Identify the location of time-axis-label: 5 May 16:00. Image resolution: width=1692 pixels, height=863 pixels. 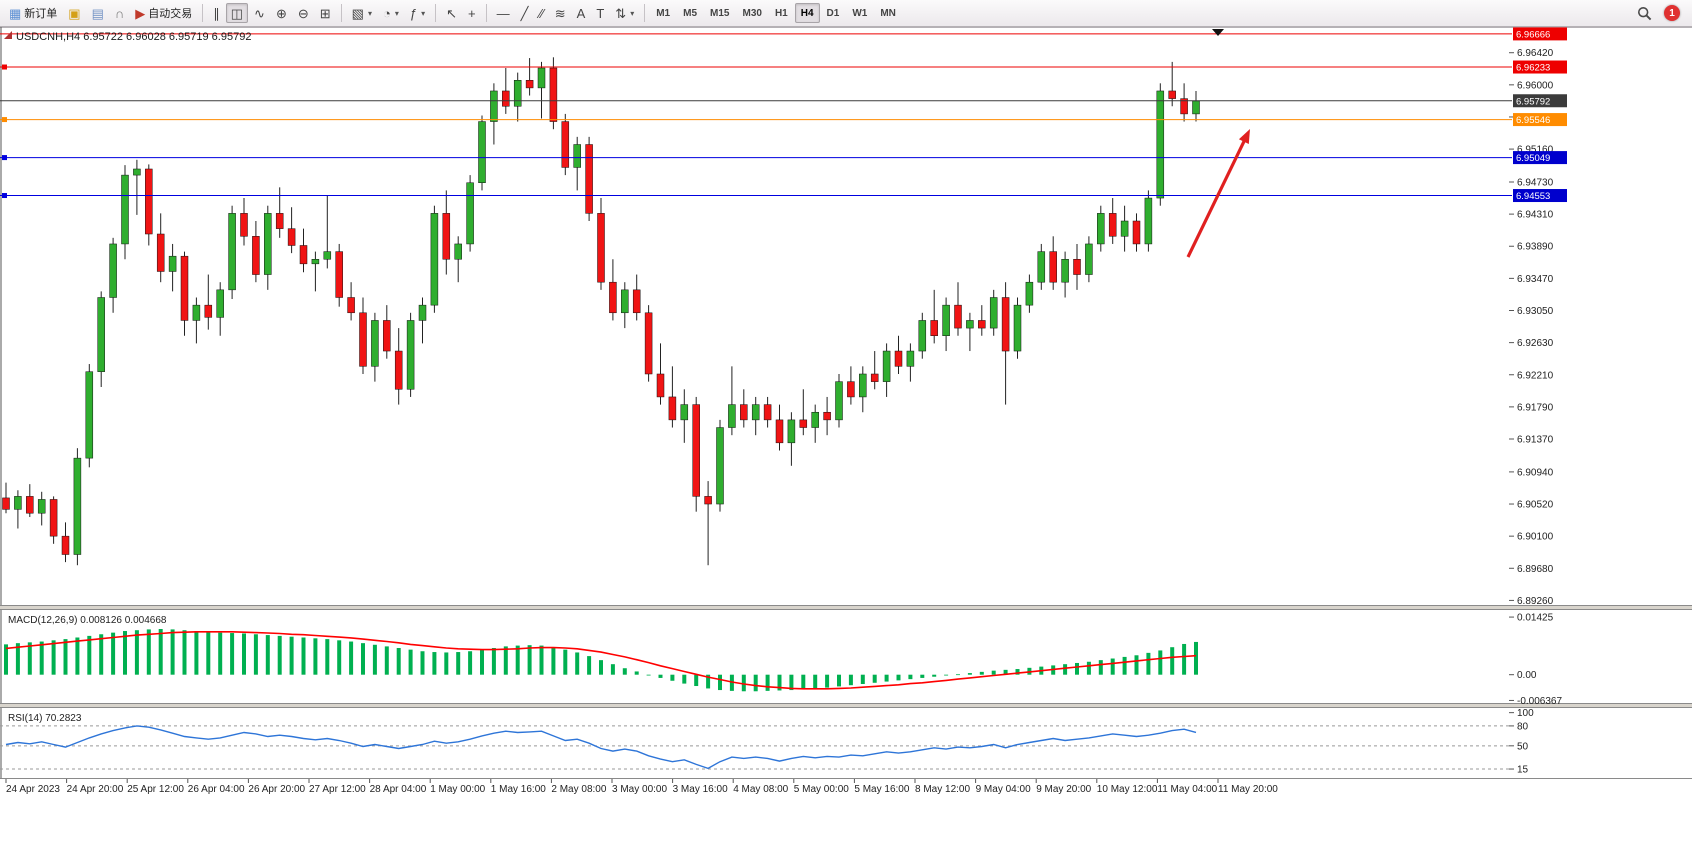
(881, 789).